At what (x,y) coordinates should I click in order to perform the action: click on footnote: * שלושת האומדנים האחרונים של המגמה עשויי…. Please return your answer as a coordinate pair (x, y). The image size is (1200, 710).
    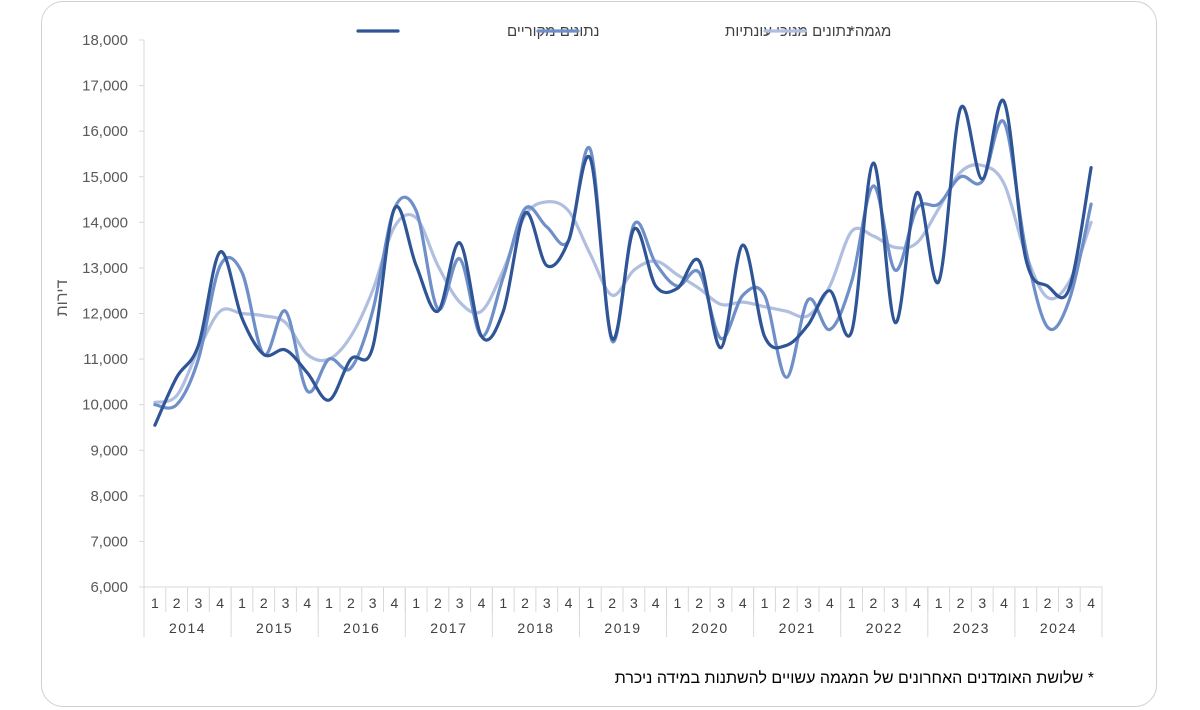
    Looking at the image, I should click on (854, 678).